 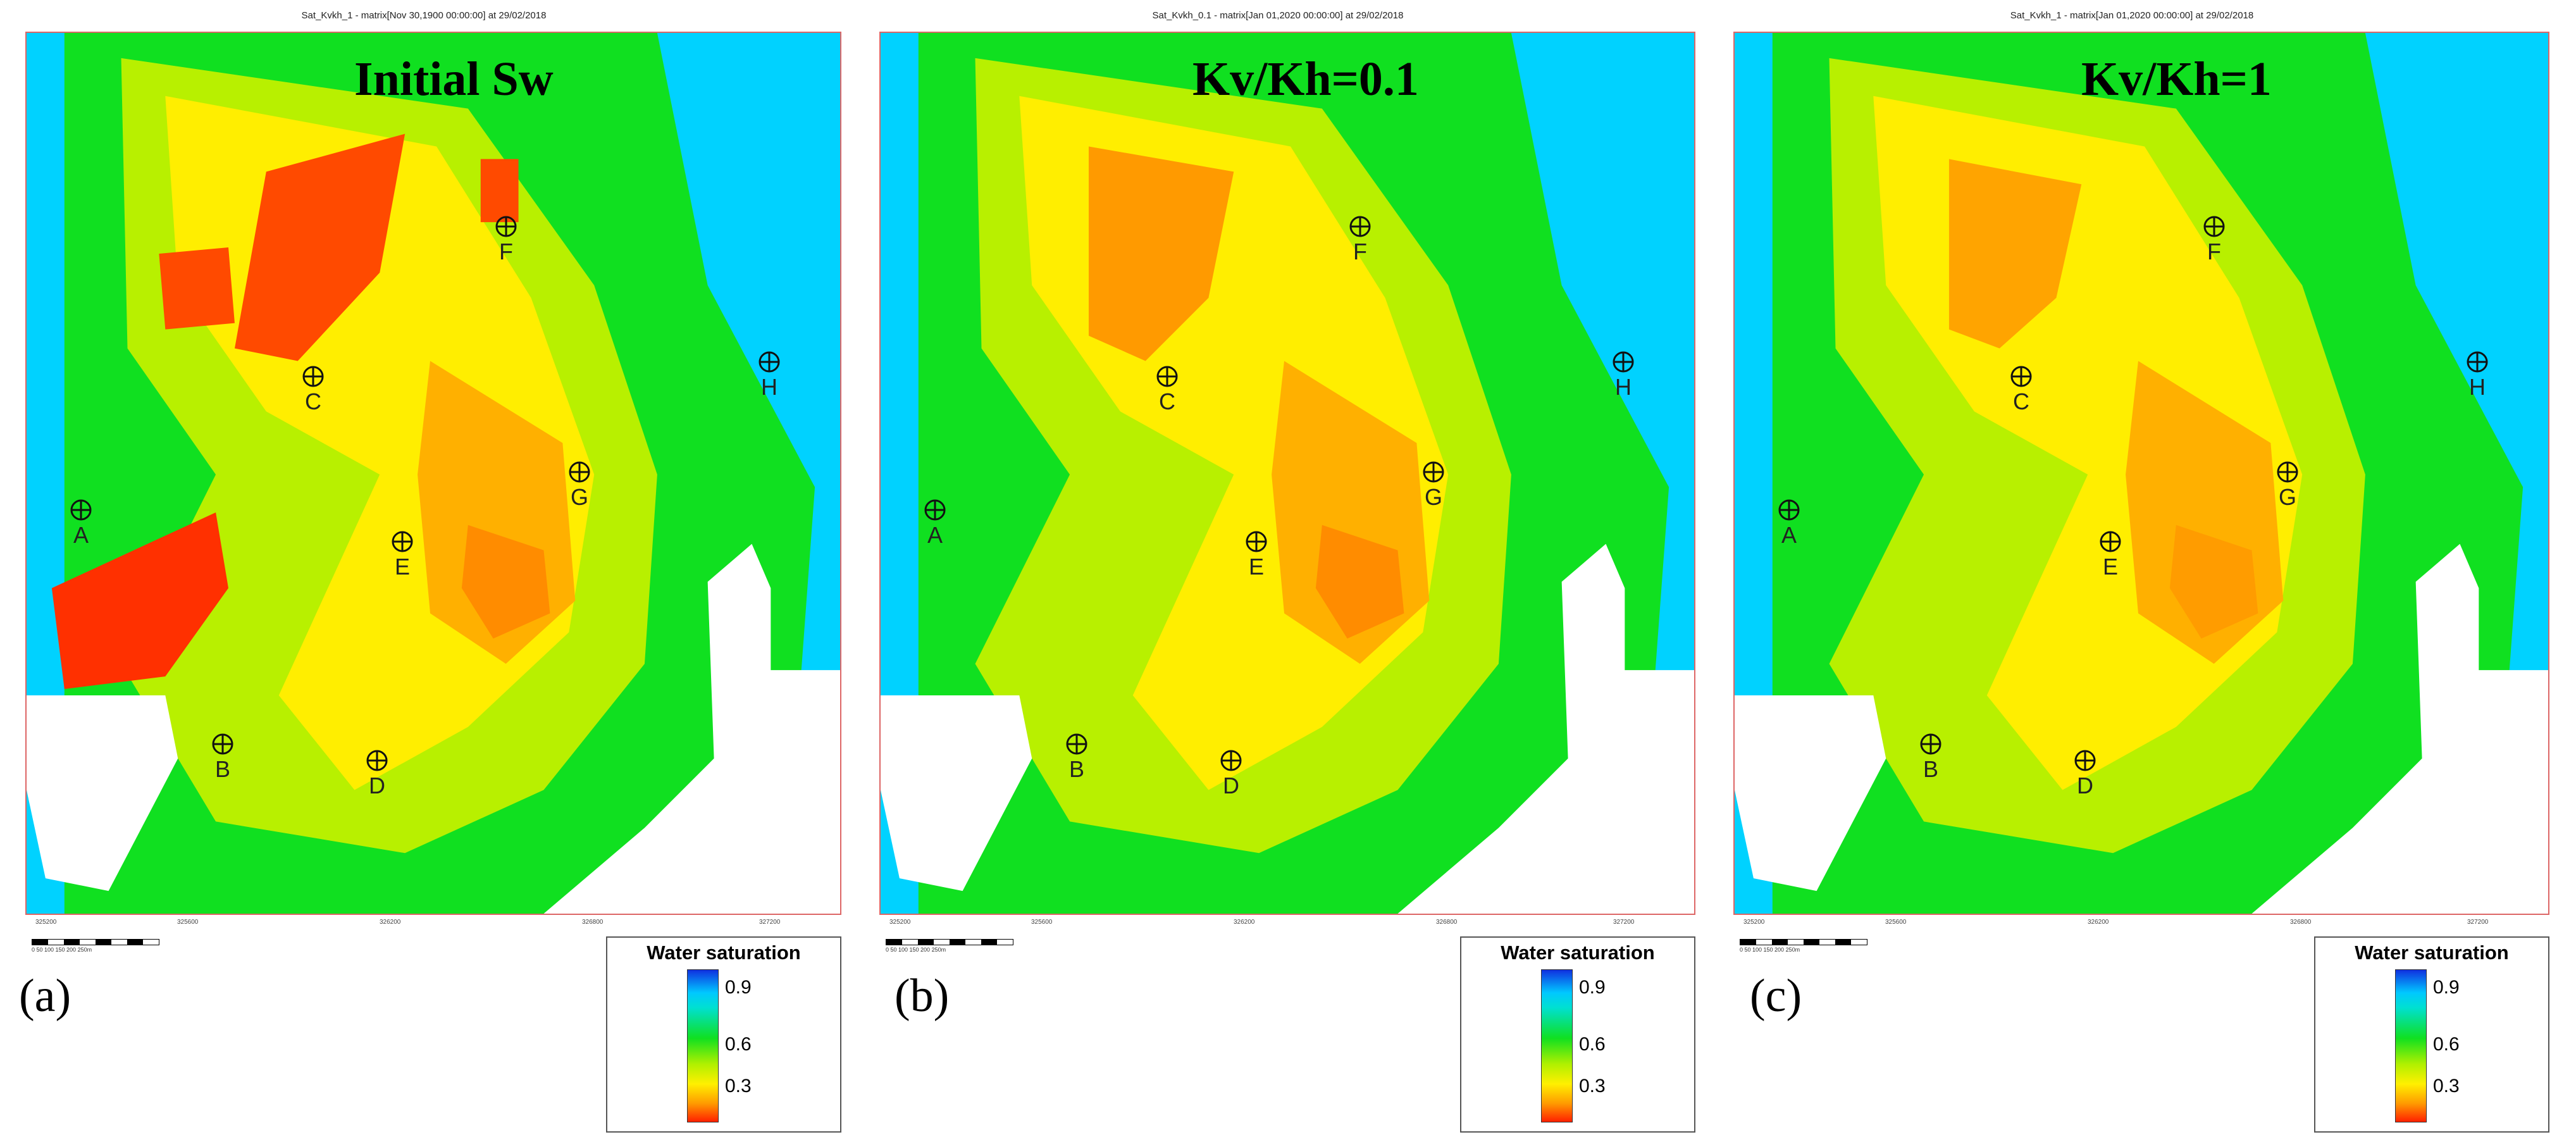 What do you see at coordinates (2213, 582) in the screenshot?
I see `dry-center` at bounding box center [2213, 582].